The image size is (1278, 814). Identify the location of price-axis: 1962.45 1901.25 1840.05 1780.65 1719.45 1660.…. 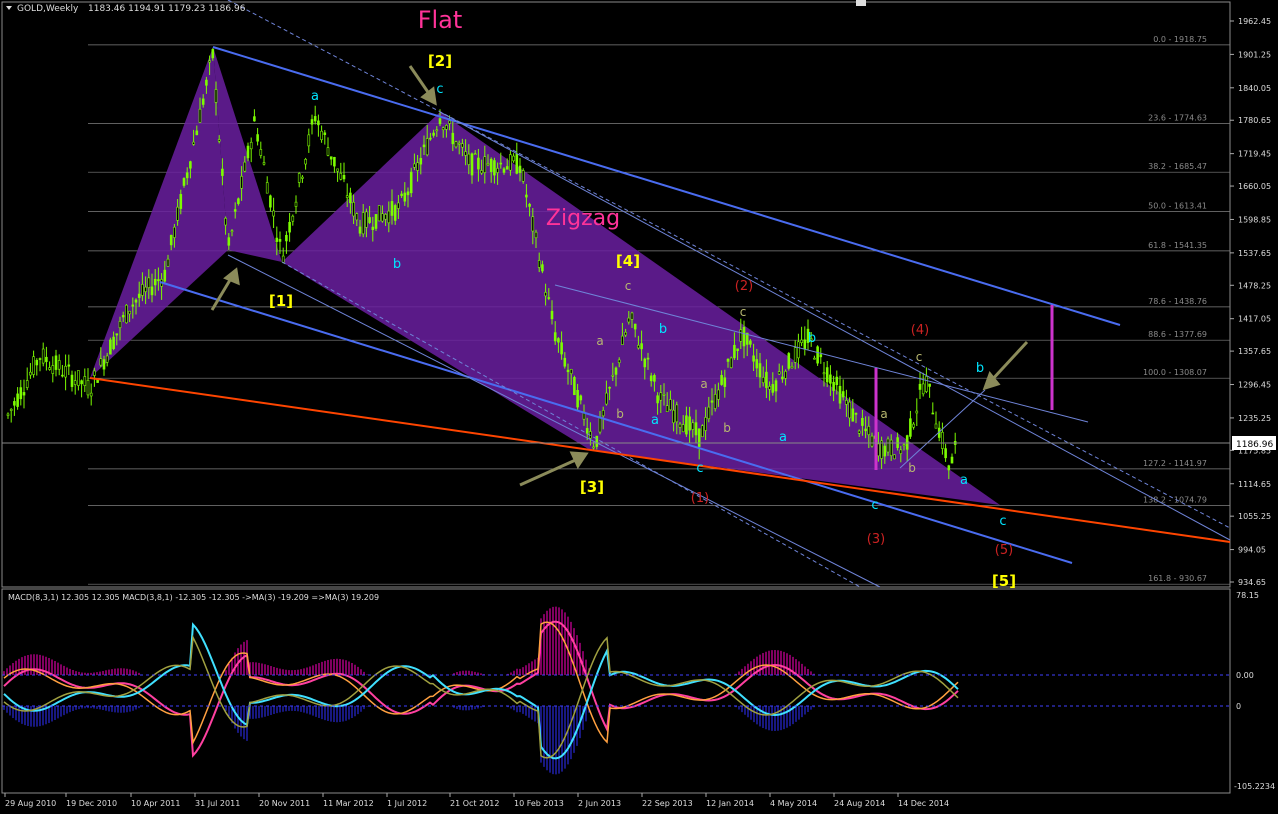
(1250, 302).